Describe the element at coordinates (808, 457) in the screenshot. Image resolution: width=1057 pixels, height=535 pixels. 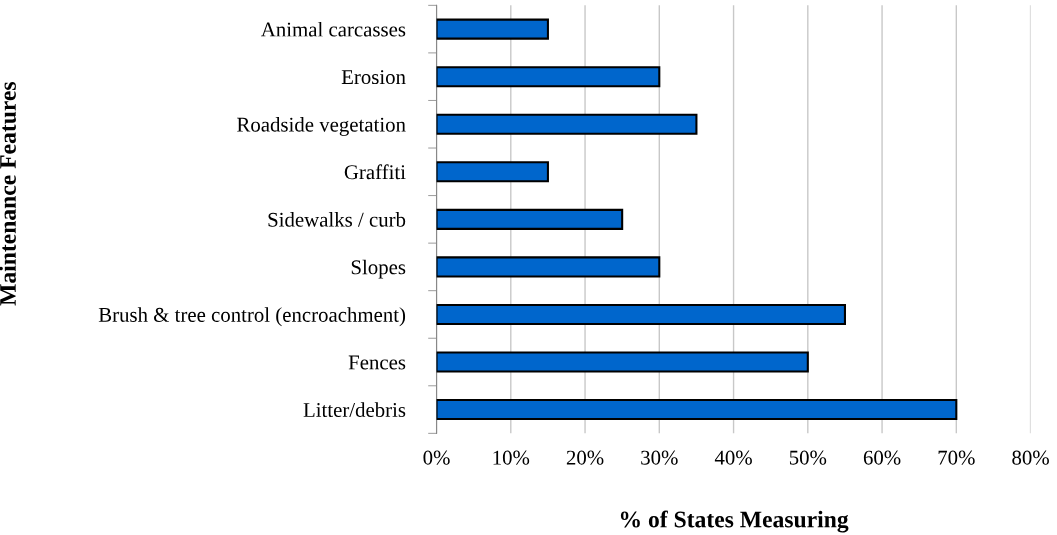
I see `x-tick-label: 50%` at that location.